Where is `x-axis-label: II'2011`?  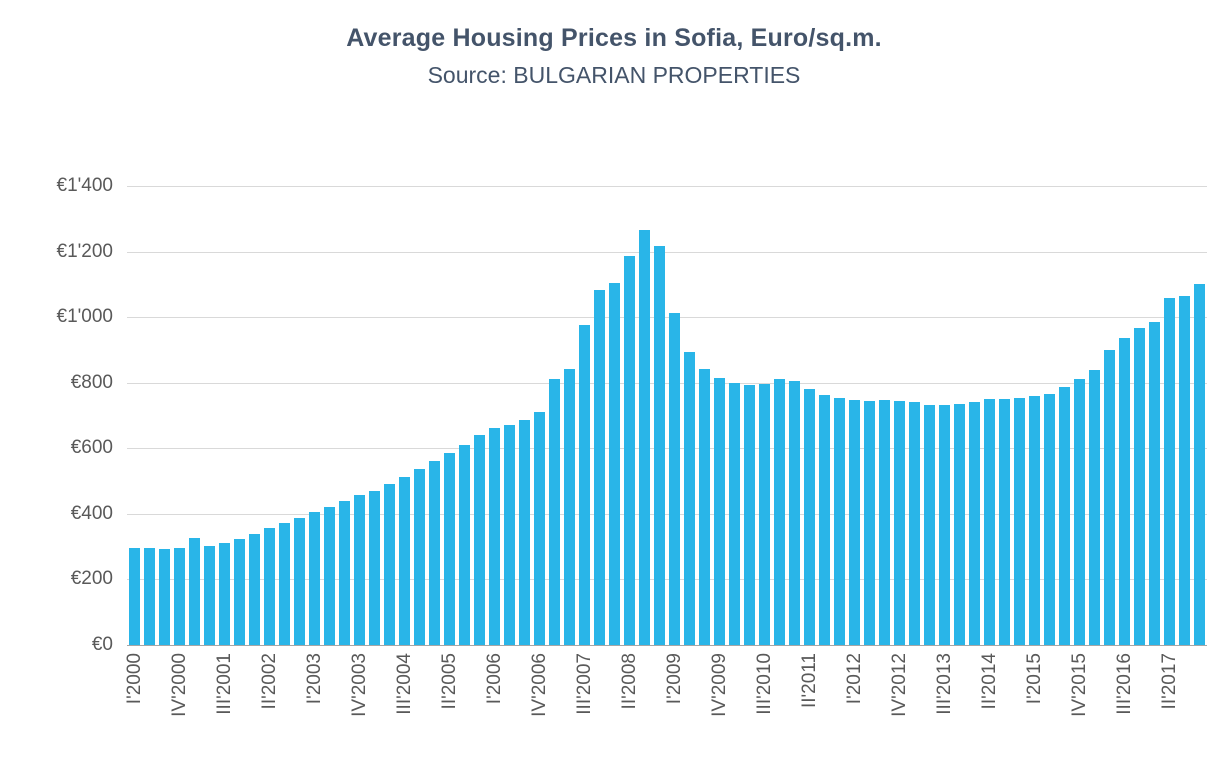 x-axis-label: II'2011 is located at coordinates (809, 681).